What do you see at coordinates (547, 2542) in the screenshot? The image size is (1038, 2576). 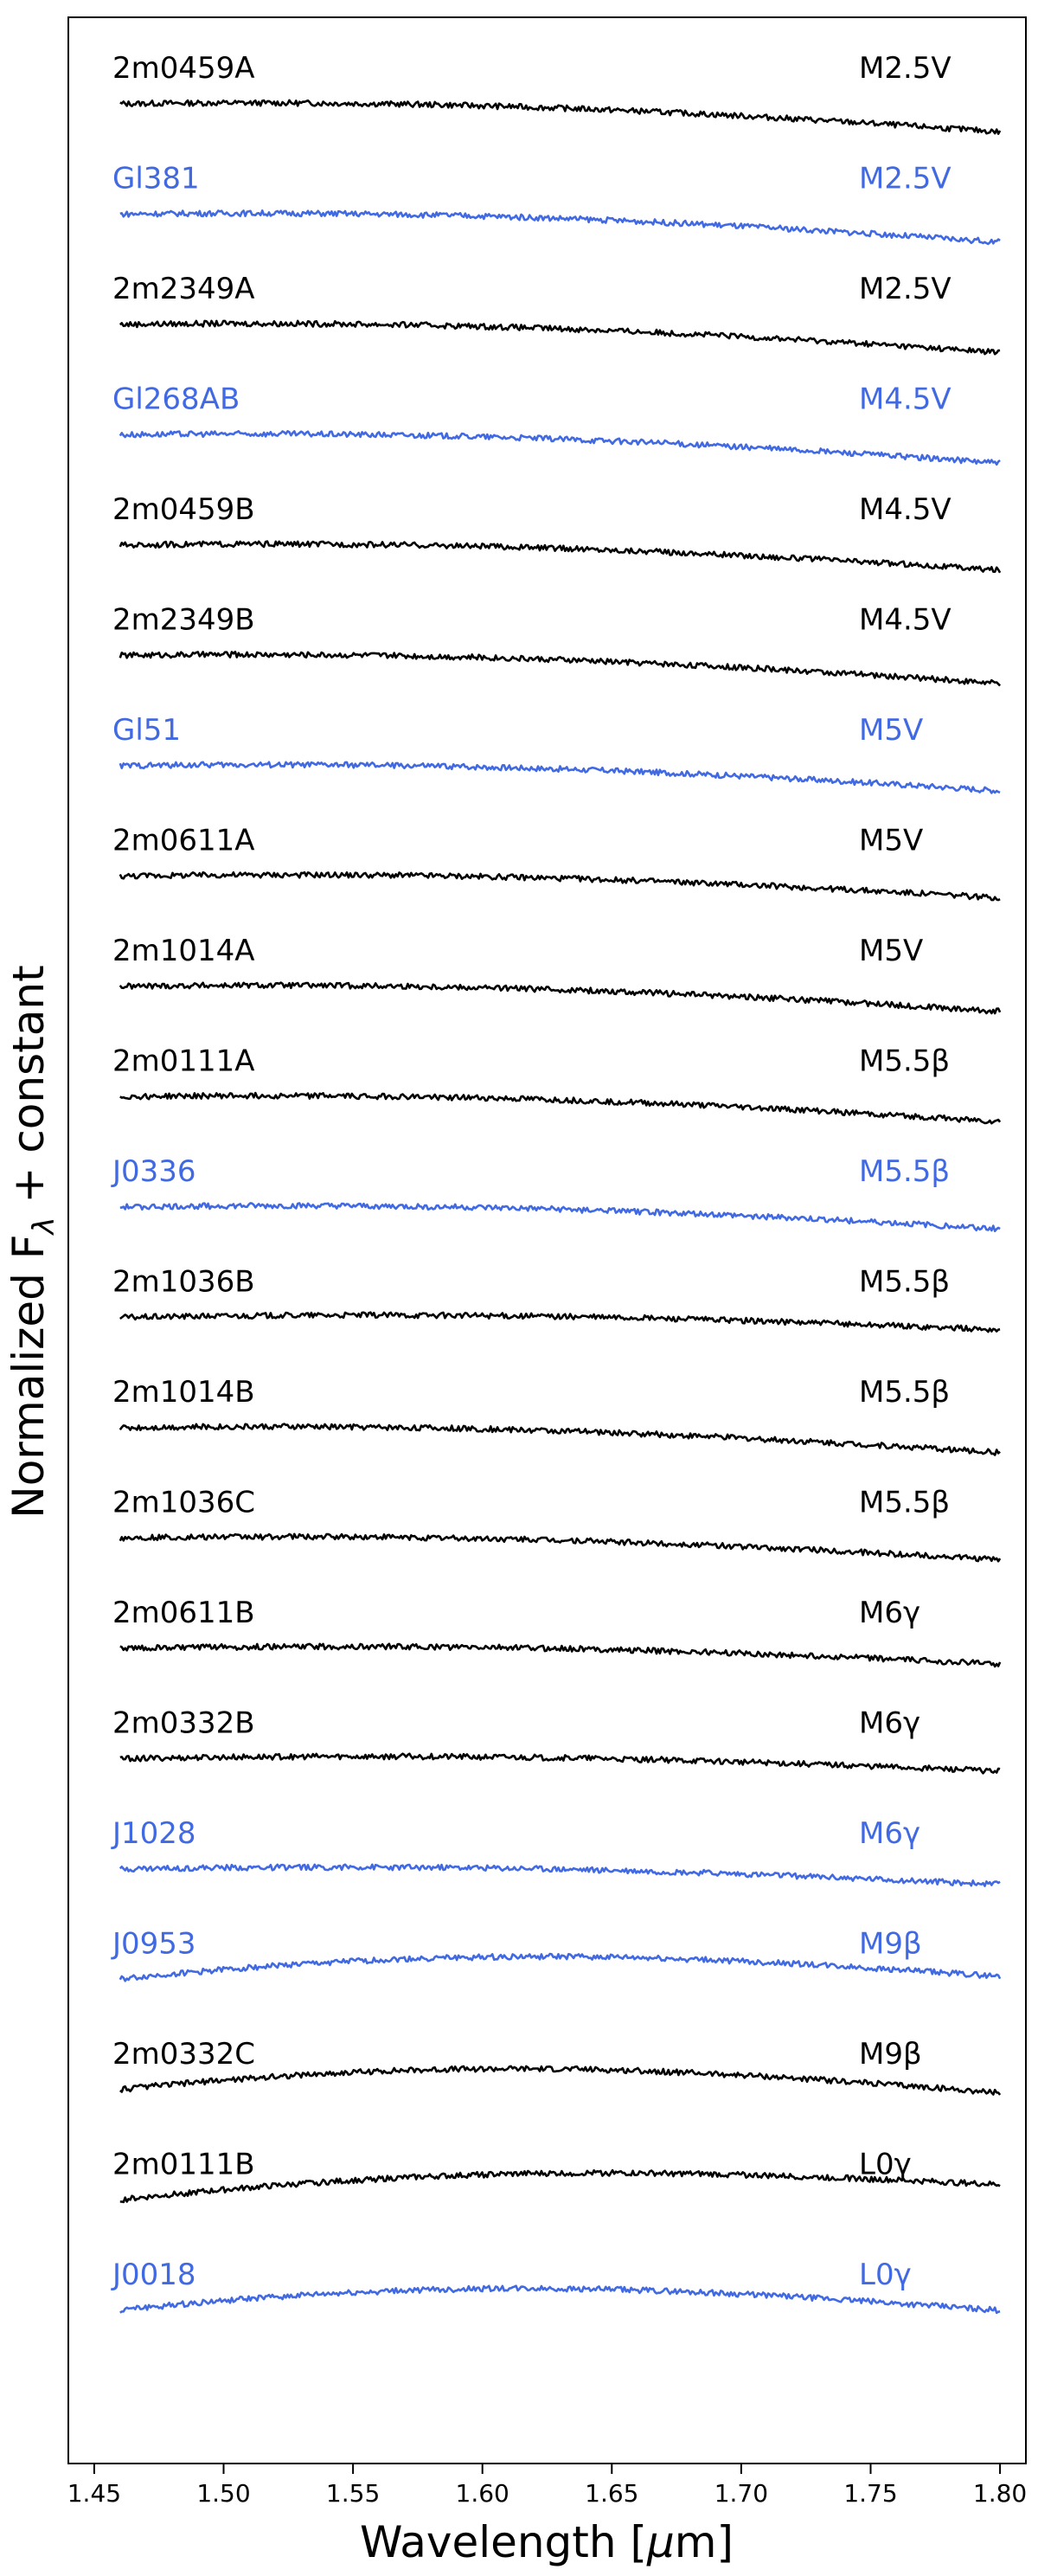 I see `x-axis-title: Wavelength [μm]` at bounding box center [547, 2542].